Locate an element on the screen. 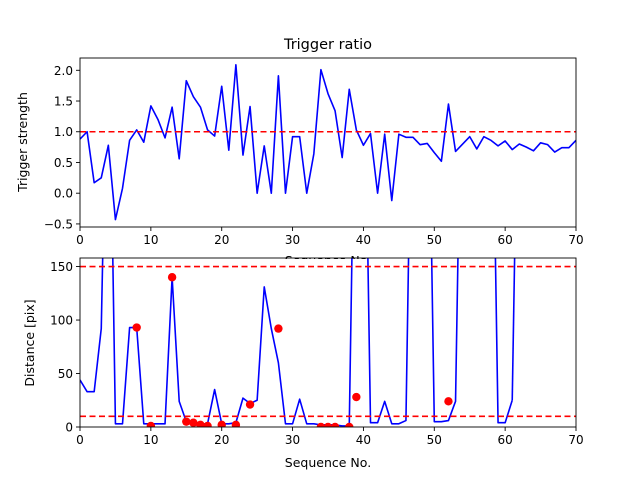 This screenshot has width=640, height=480. distance-y-tick-label: 150 is located at coordinates (61, 267).